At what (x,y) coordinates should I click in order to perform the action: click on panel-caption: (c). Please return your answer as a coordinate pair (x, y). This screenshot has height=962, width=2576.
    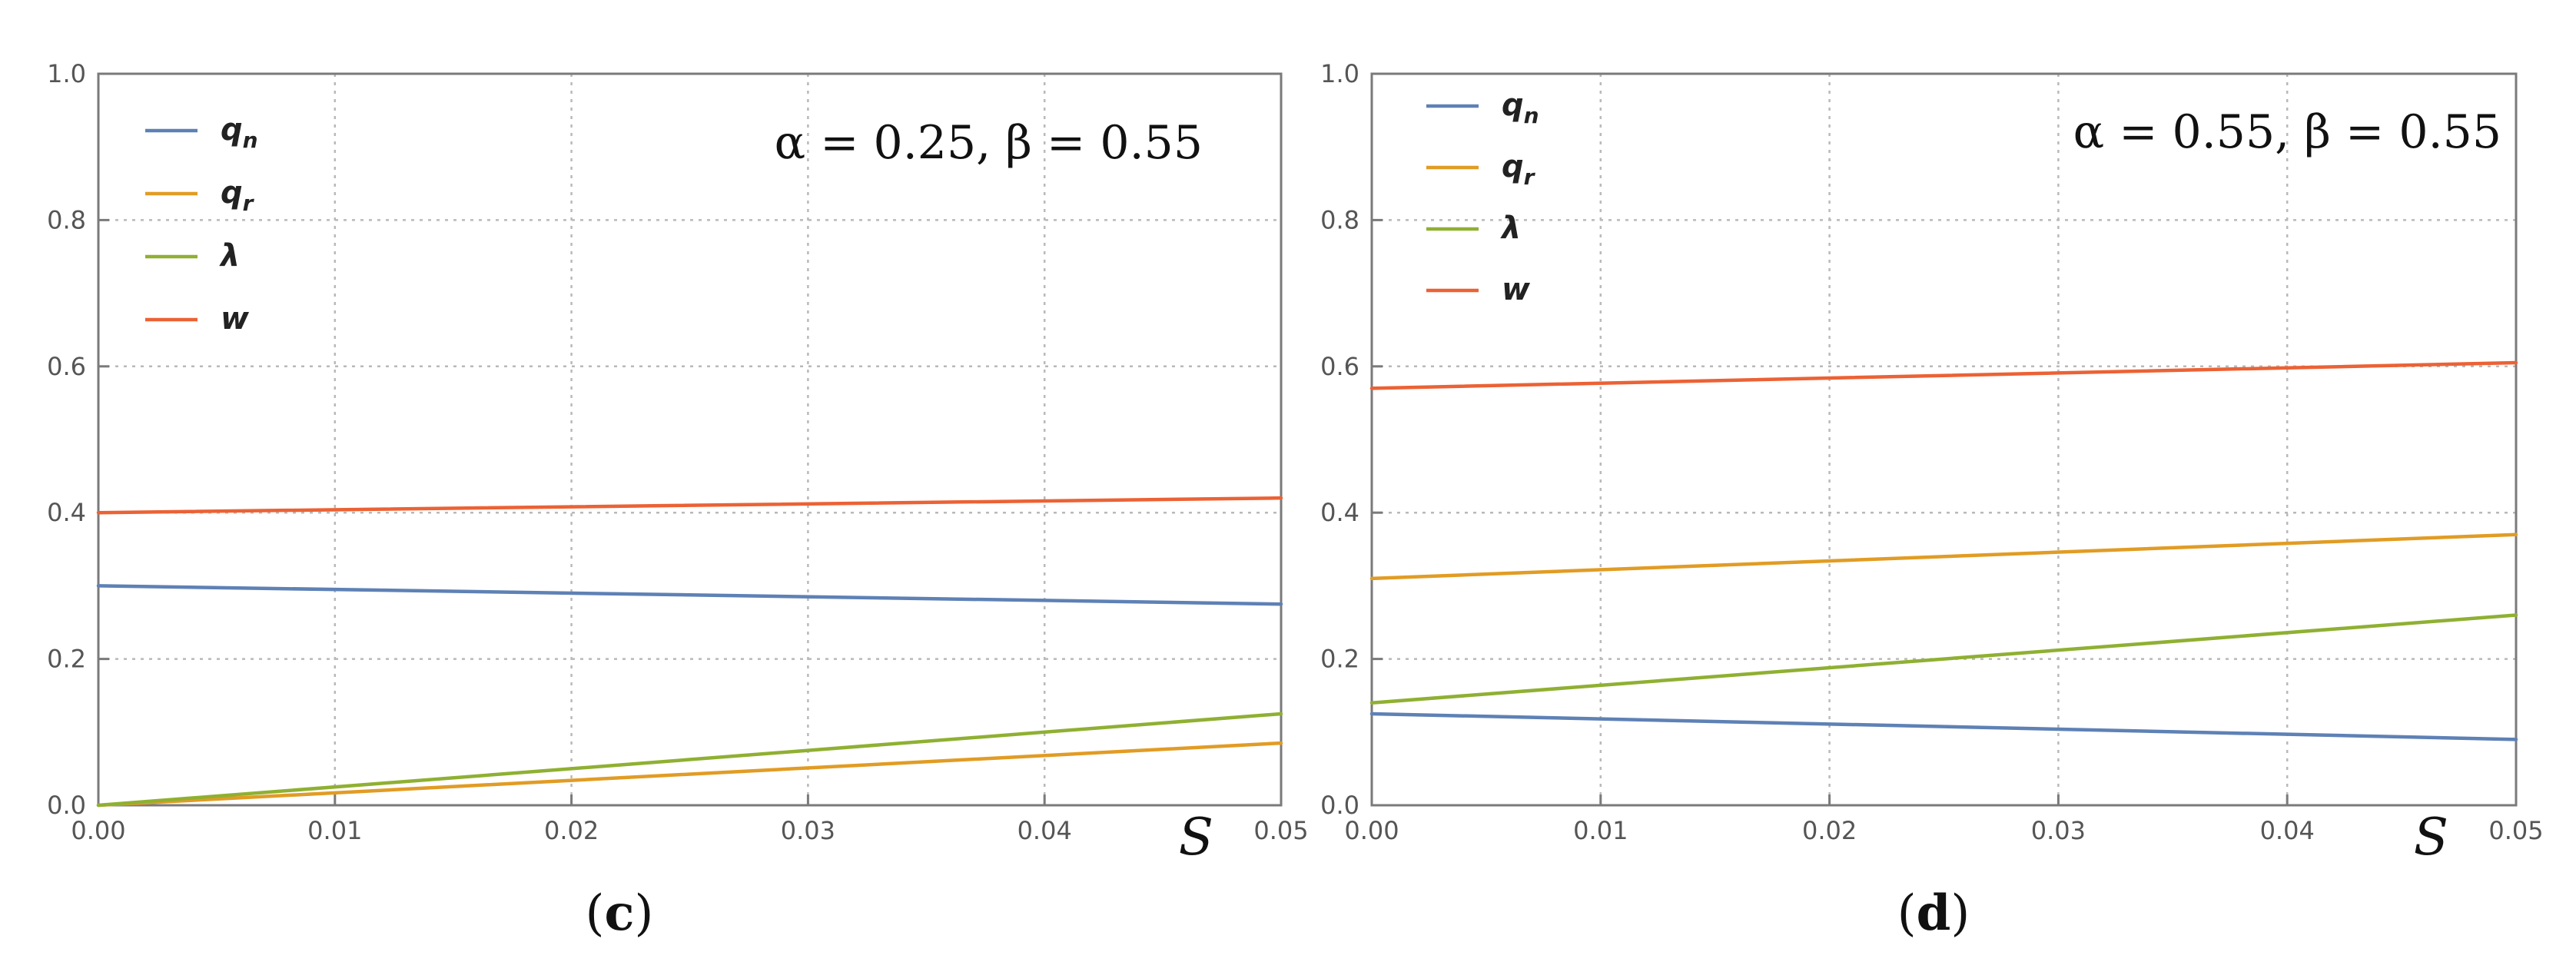
    Looking at the image, I should click on (620, 913).